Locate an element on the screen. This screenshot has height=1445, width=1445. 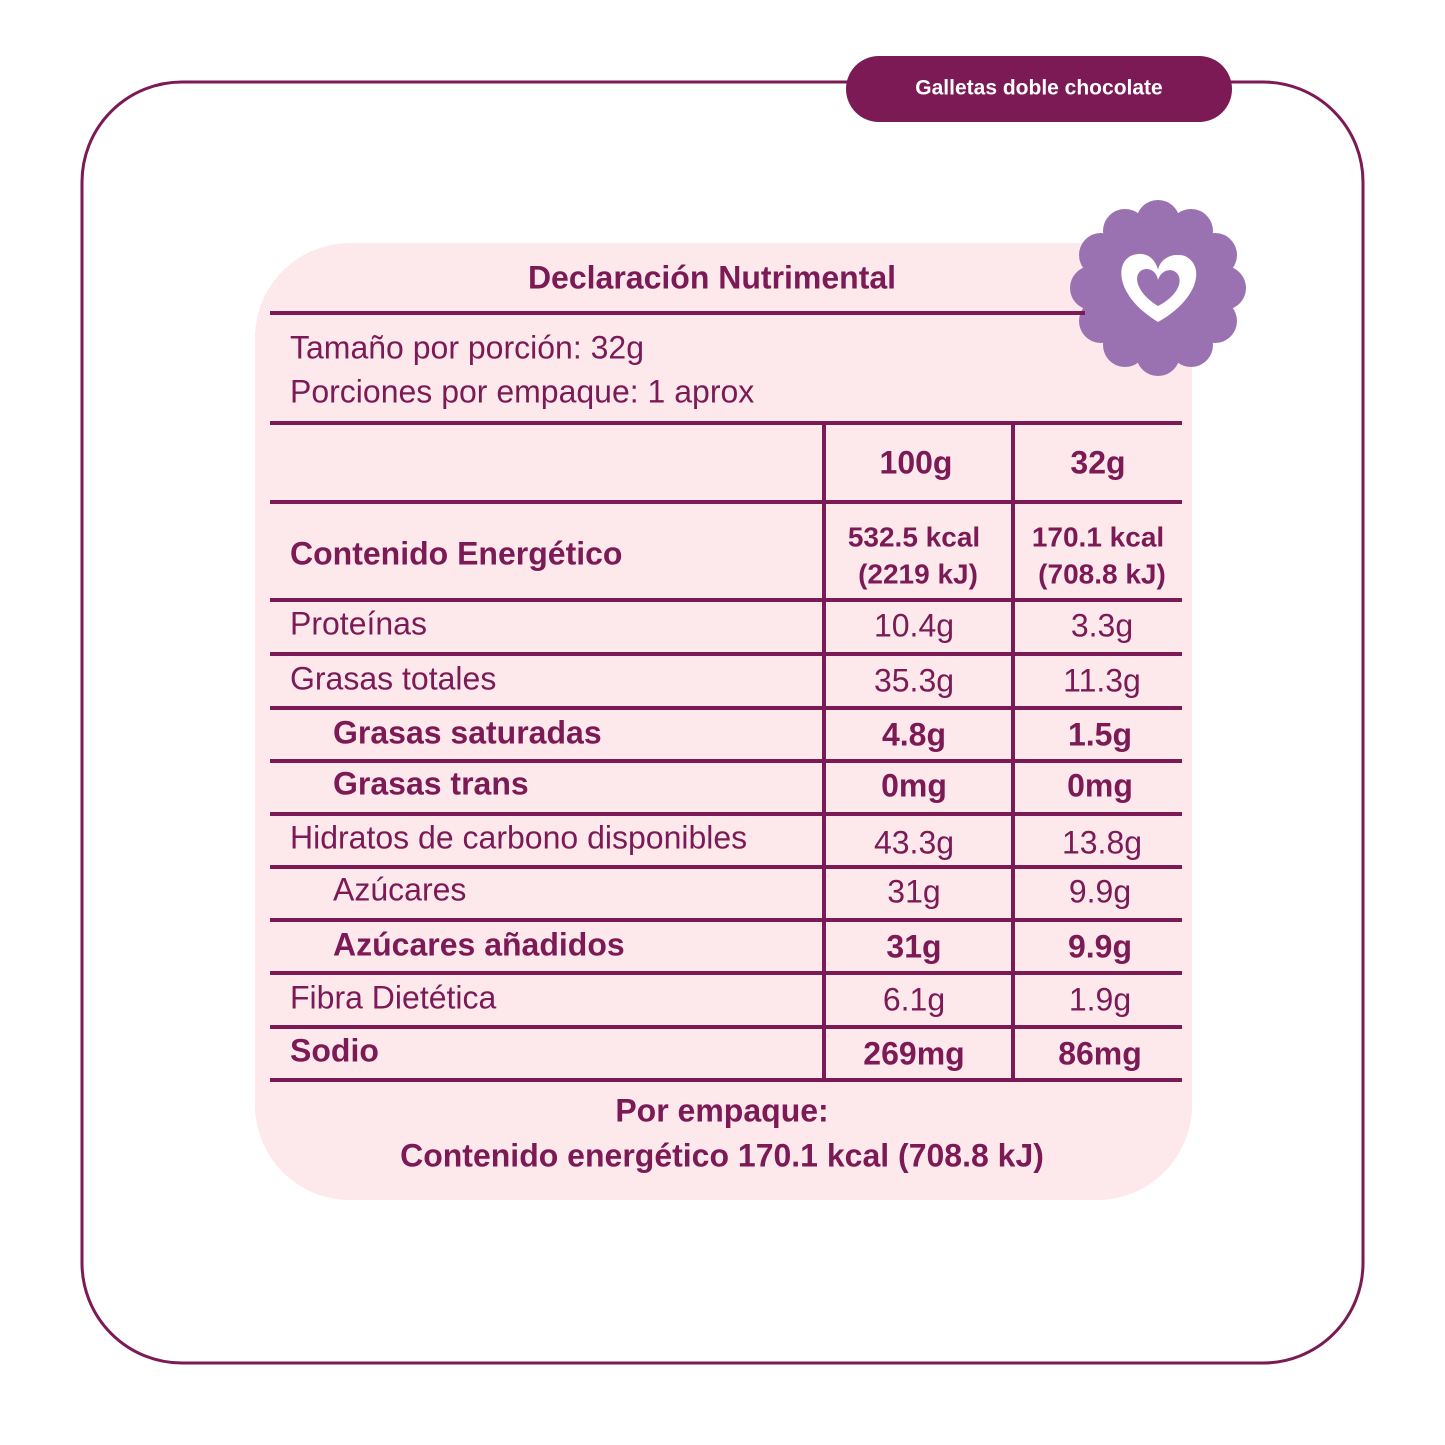
title: Declaración Nutrimental is located at coordinates (712, 277).